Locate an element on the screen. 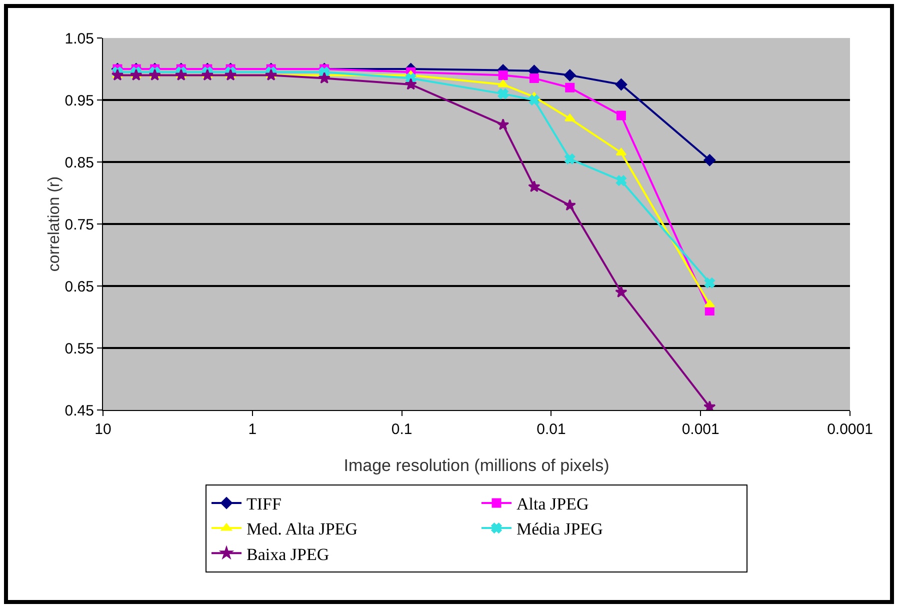 The width and height of the screenshot is (898, 608). y-axis-title: correlation (r) is located at coordinates (54, 224).